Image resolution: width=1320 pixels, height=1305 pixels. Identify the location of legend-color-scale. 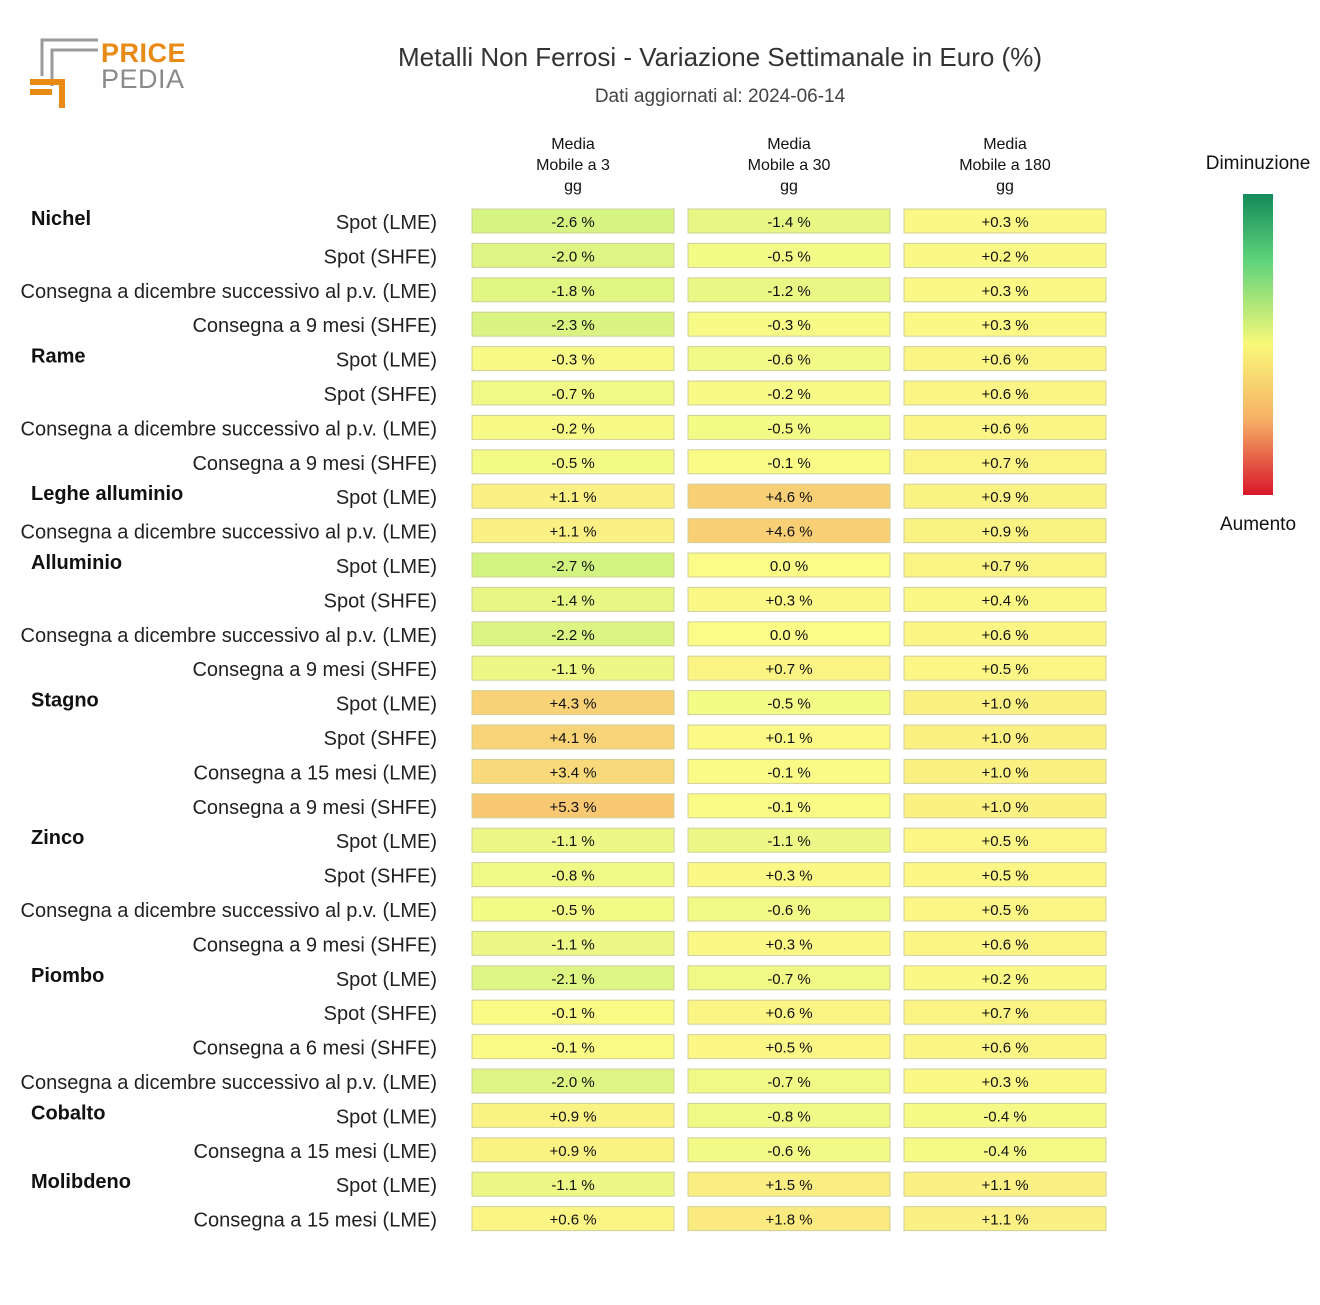
(1258, 344).